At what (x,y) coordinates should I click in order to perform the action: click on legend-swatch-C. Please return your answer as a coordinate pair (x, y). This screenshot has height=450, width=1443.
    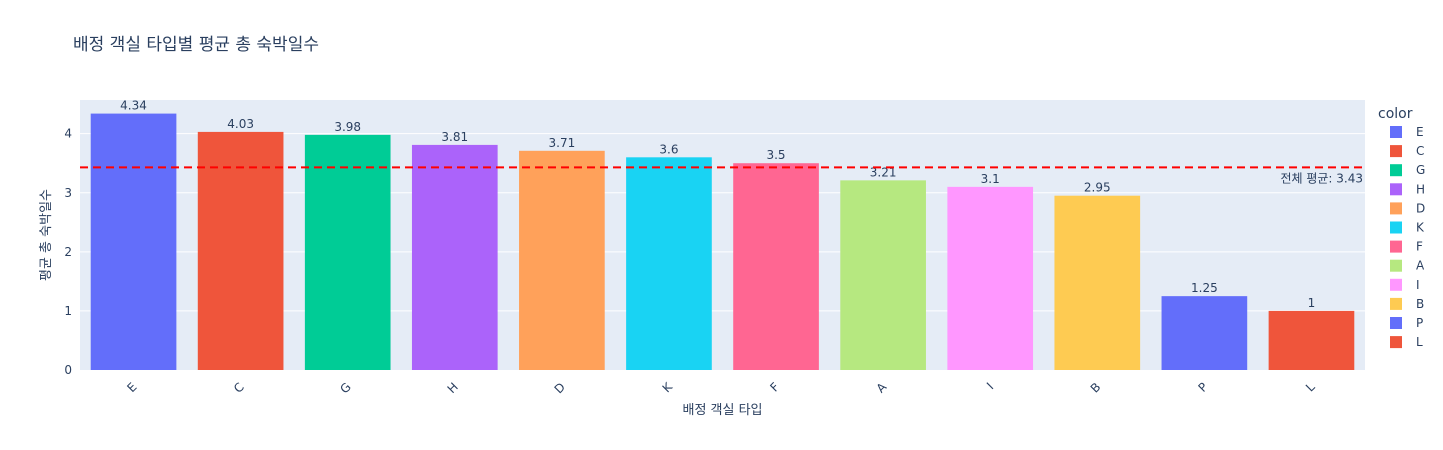
    Looking at the image, I should click on (1396, 151).